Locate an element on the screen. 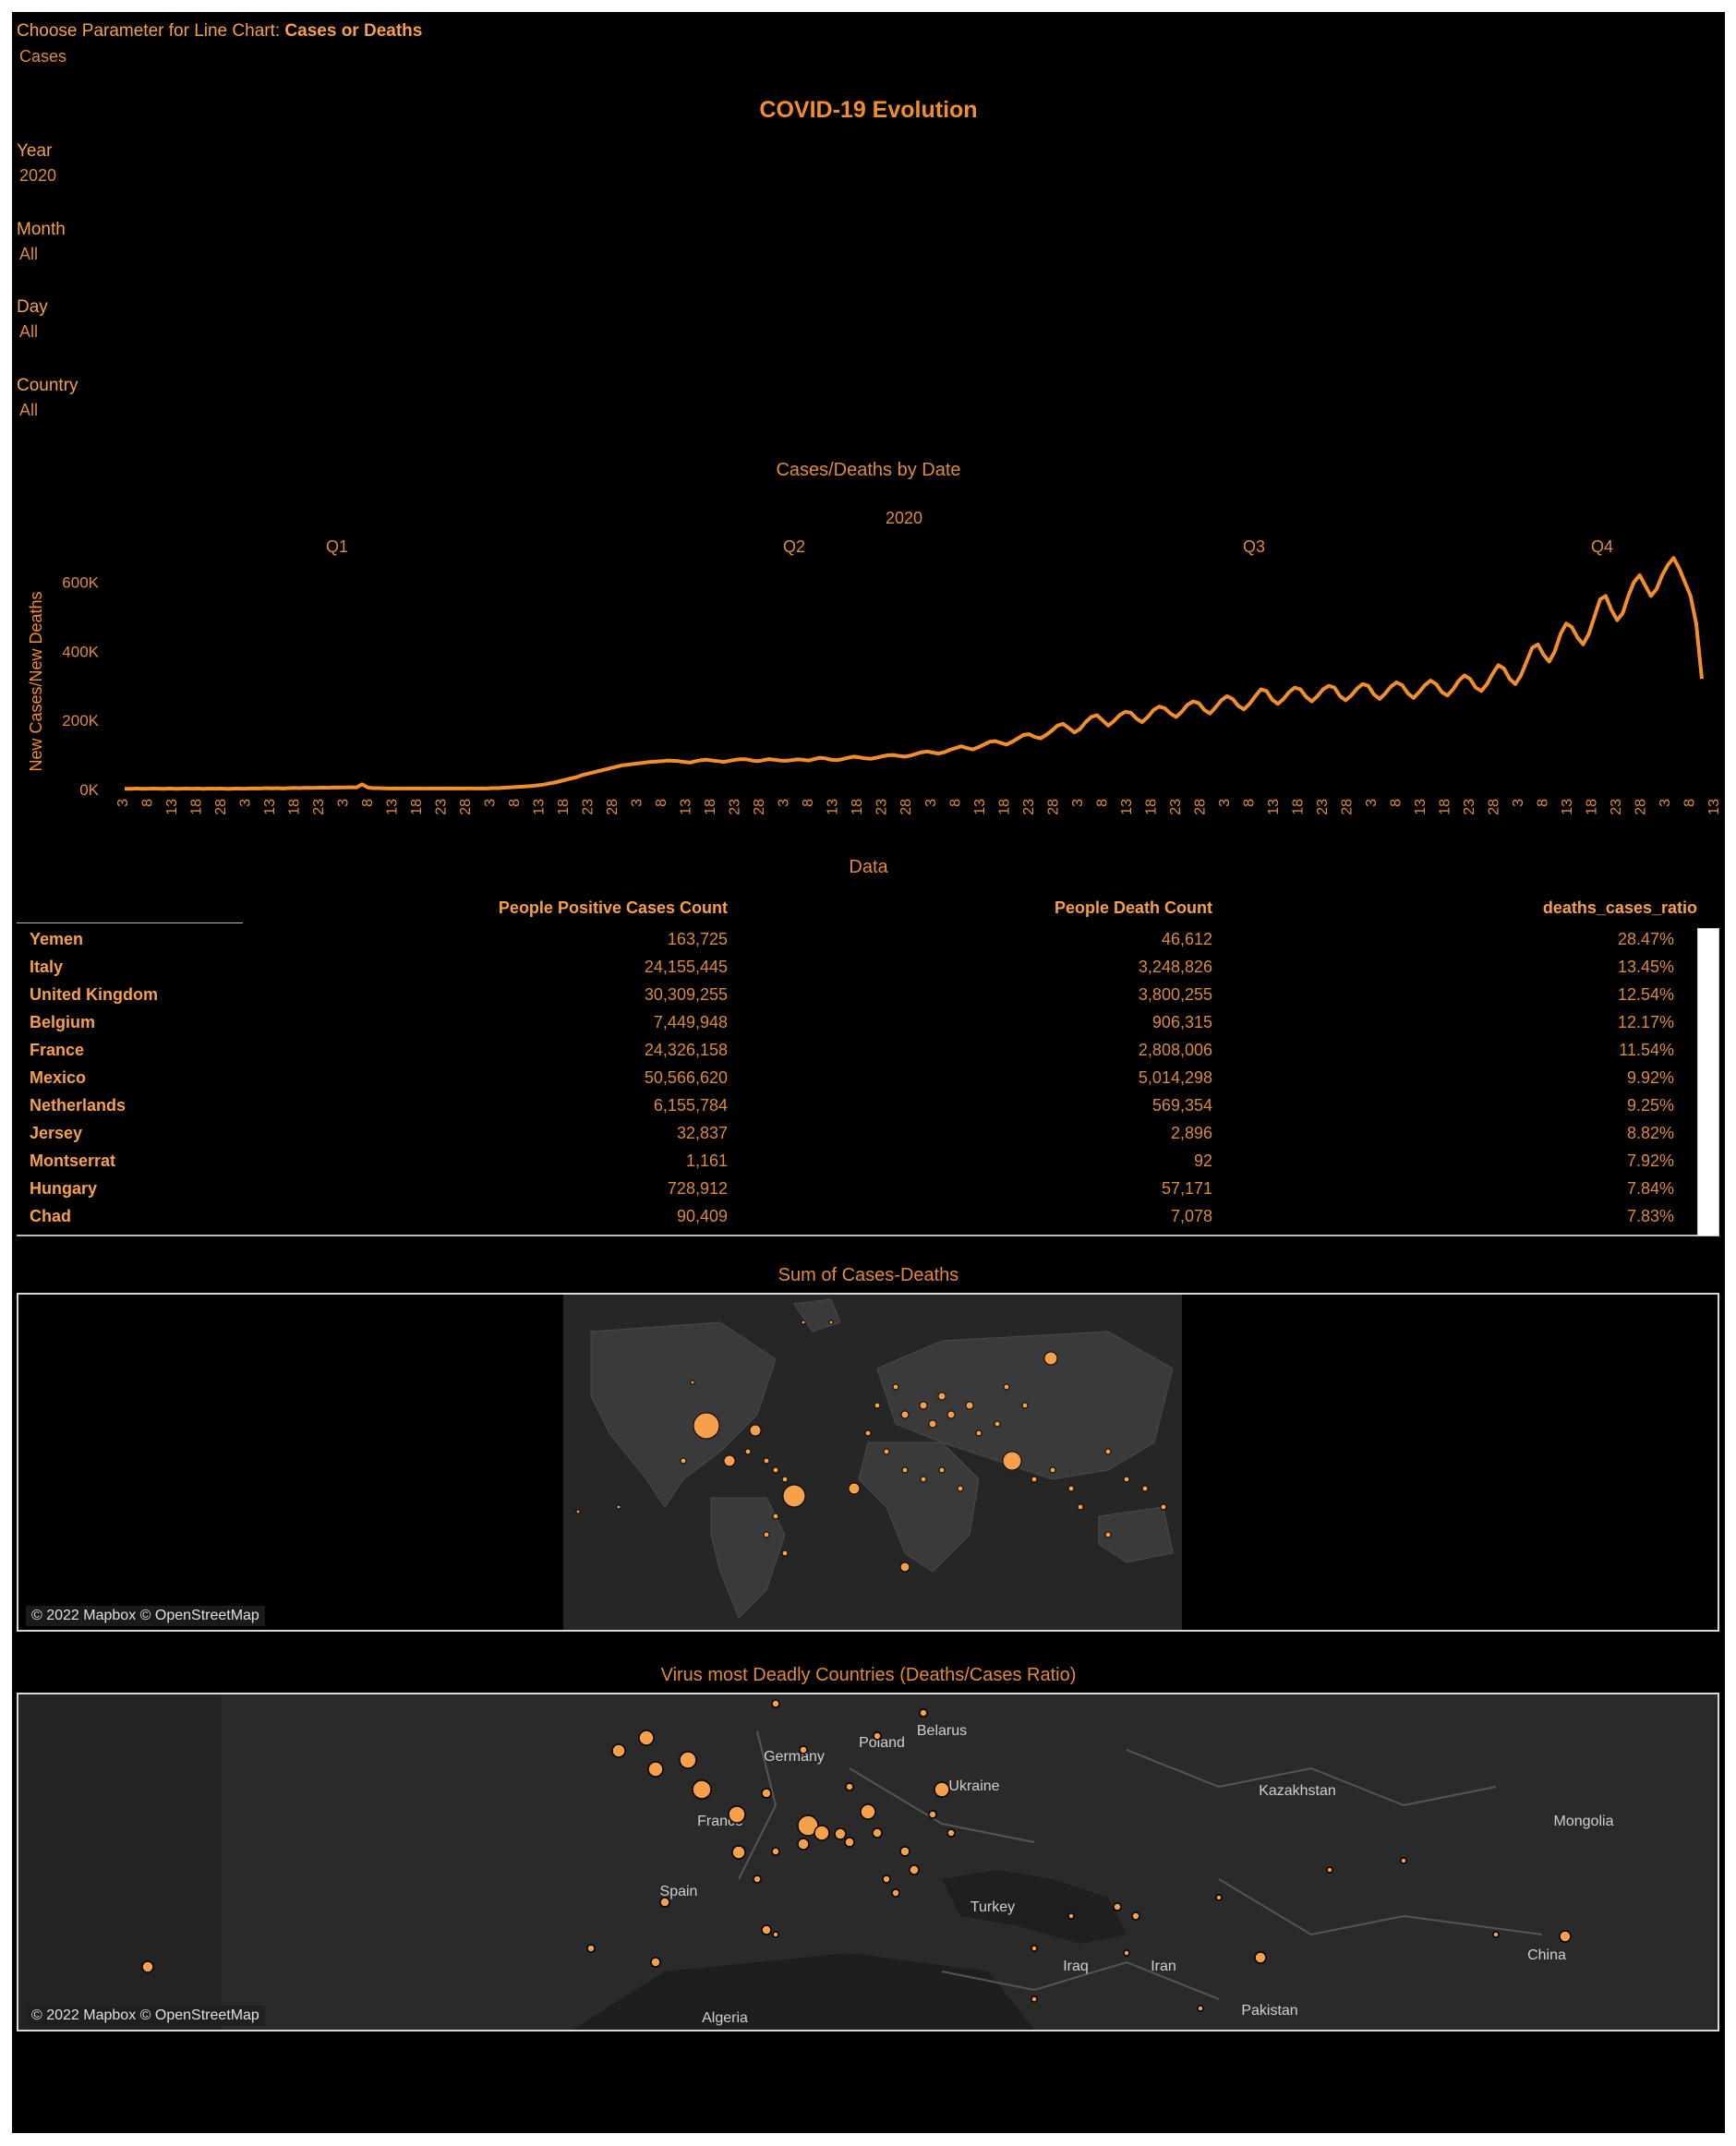 The width and height of the screenshot is (1736, 2146). header-ratio: deaths_cases_ratio is located at coordinates (1620, 907).